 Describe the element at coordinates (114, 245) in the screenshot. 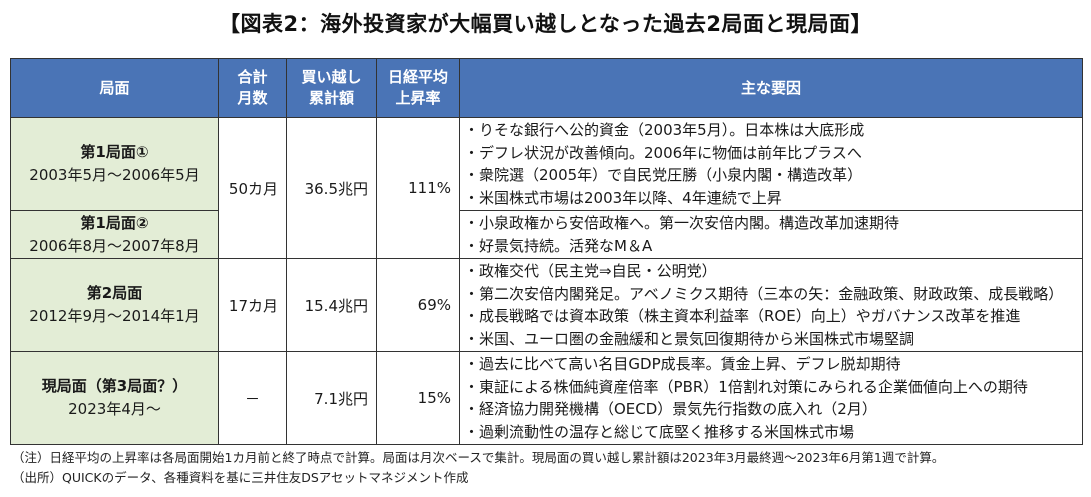

I see `phase-period: 2006年8月～2007年8月` at that location.